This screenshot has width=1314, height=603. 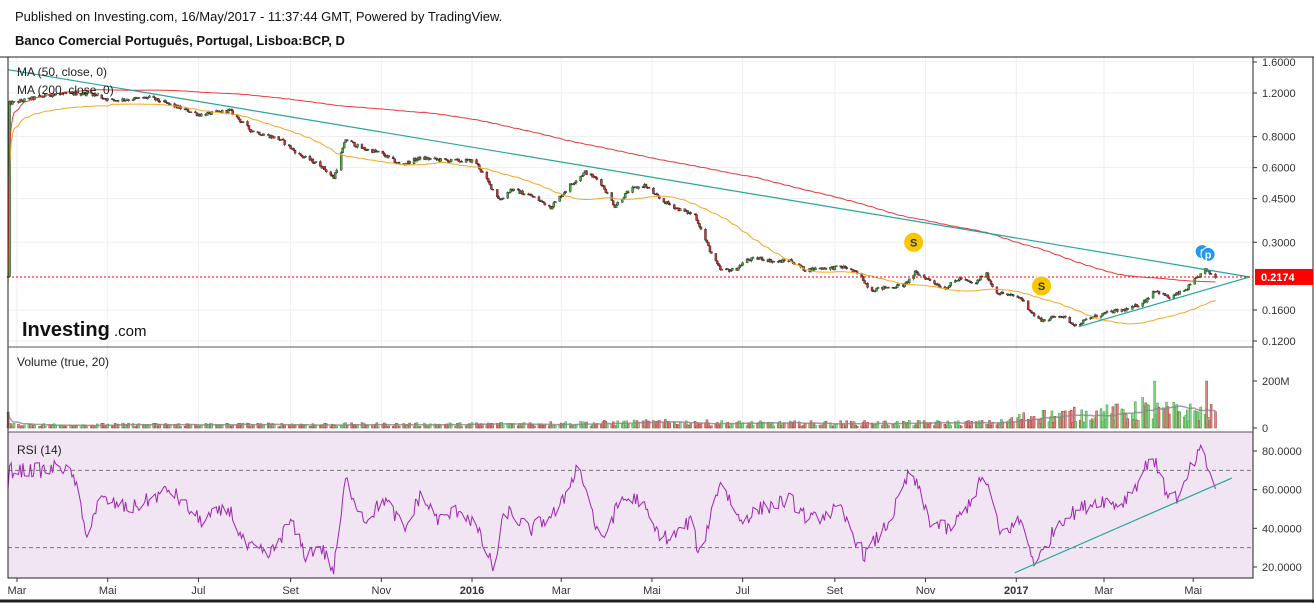 I want to click on x-tick-label: Set, so click(x=835, y=591).